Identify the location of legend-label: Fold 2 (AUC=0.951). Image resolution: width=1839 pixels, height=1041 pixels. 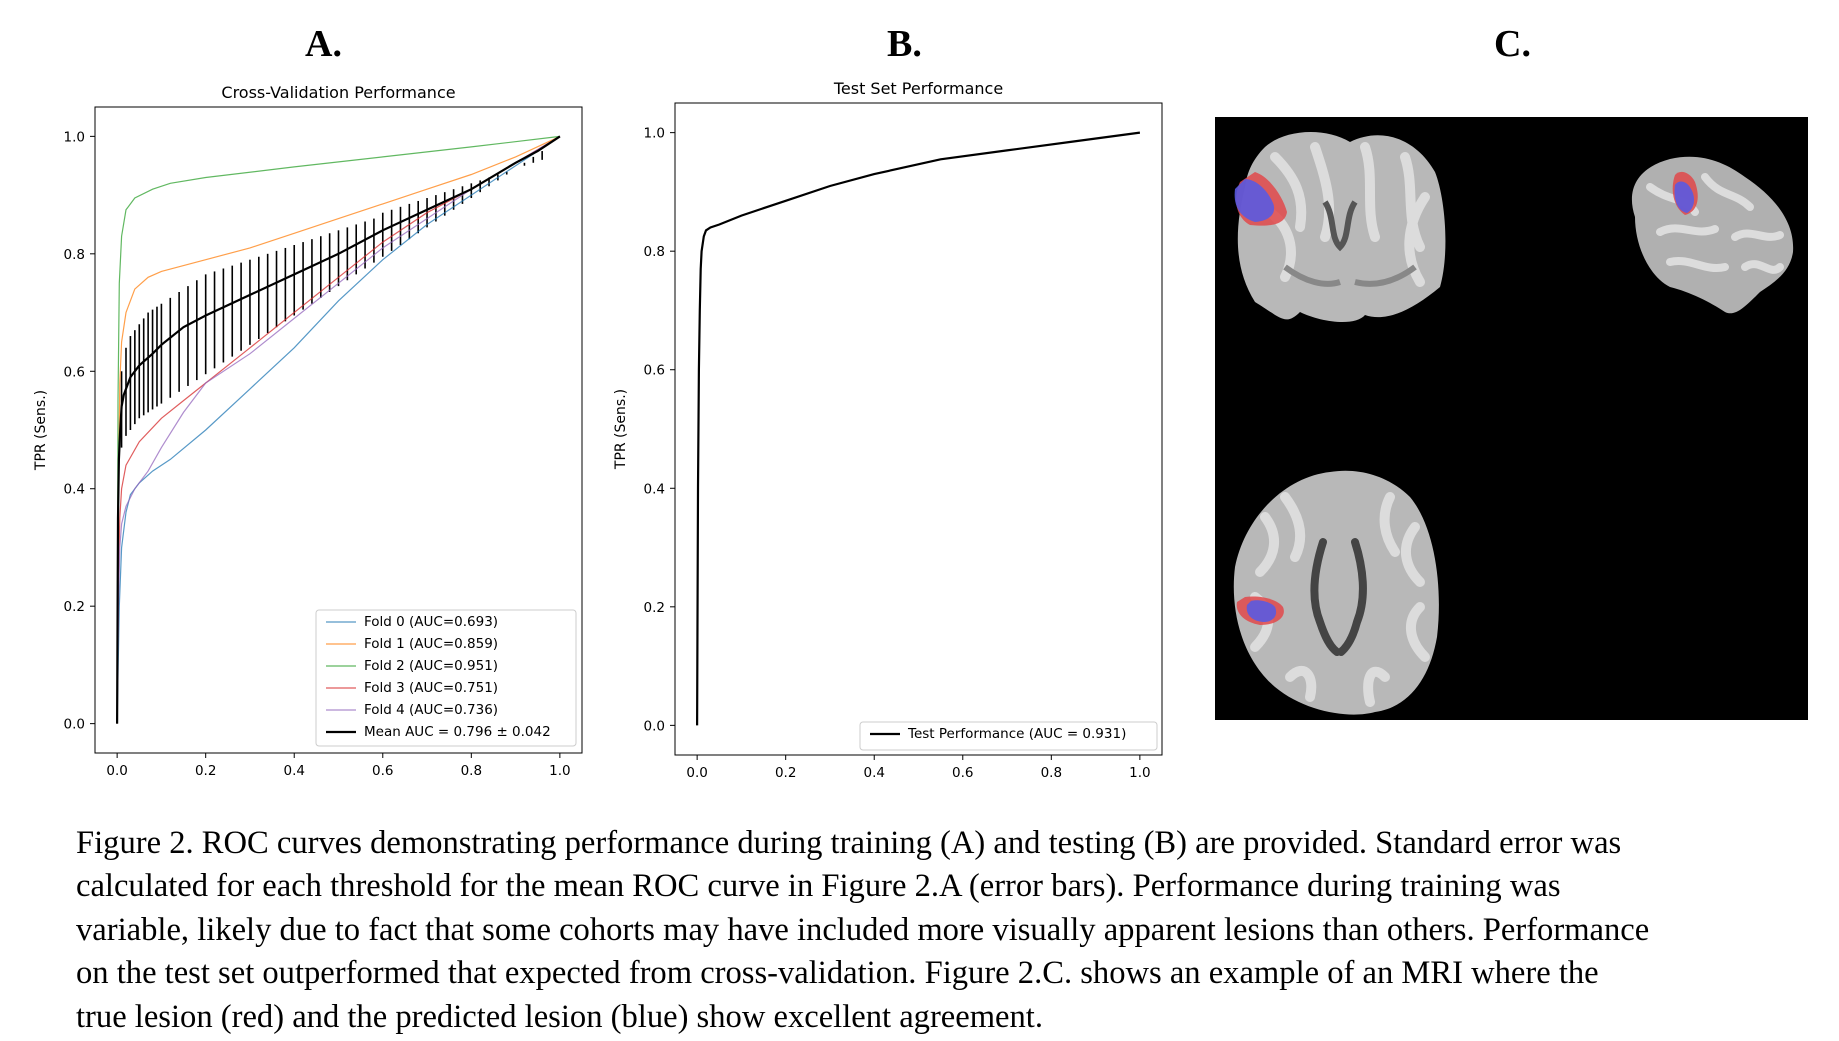
(431, 666).